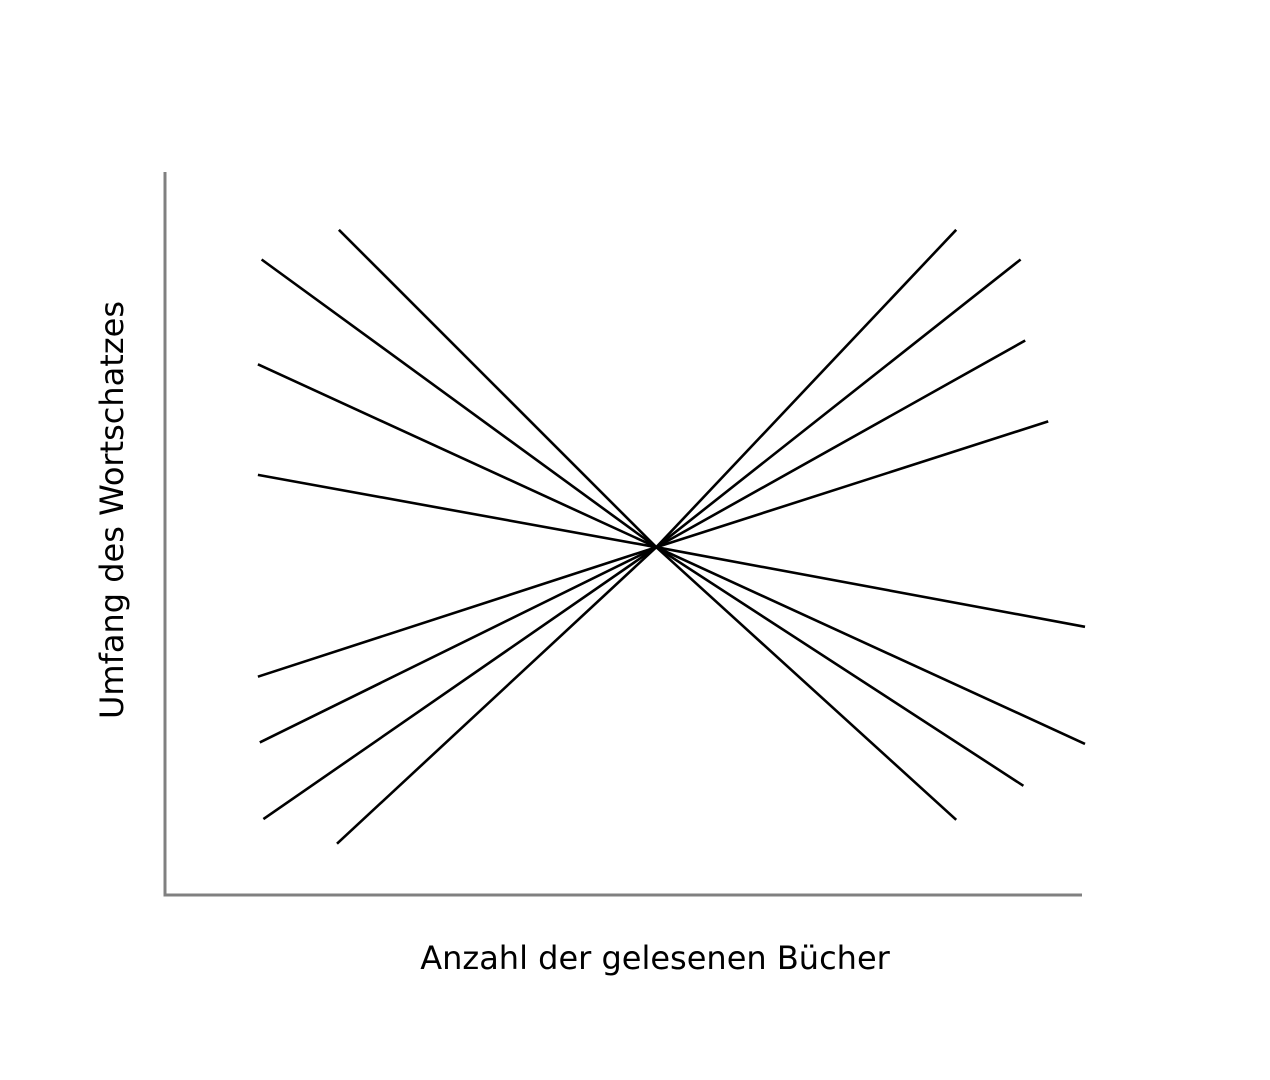  I want to click on y-axis-label: Umfang des Wortschatzes, so click(112, 510).